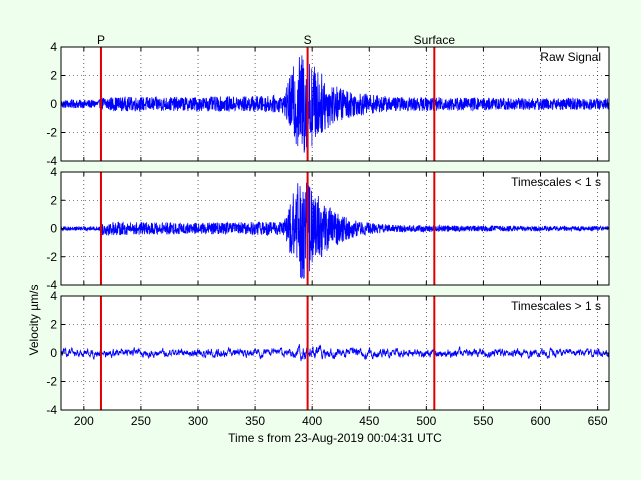 This screenshot has width=641, height=480. I want to click on panel-label: Raw Signal, so click(570, 57).